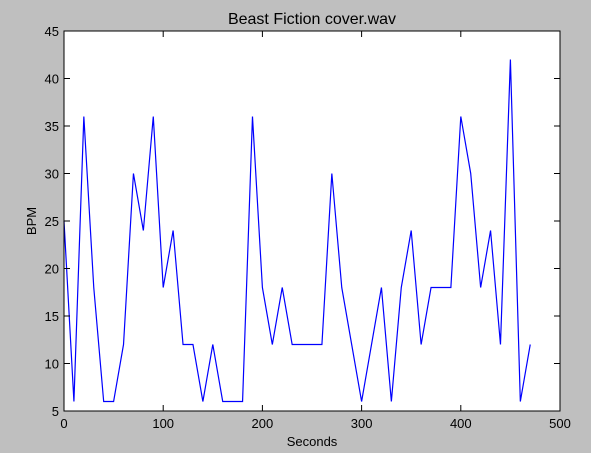  What do you see at coordinates (52, 269) in the screenshot?
I see `y-tick-label: 20` at bounding box center [52, 269].